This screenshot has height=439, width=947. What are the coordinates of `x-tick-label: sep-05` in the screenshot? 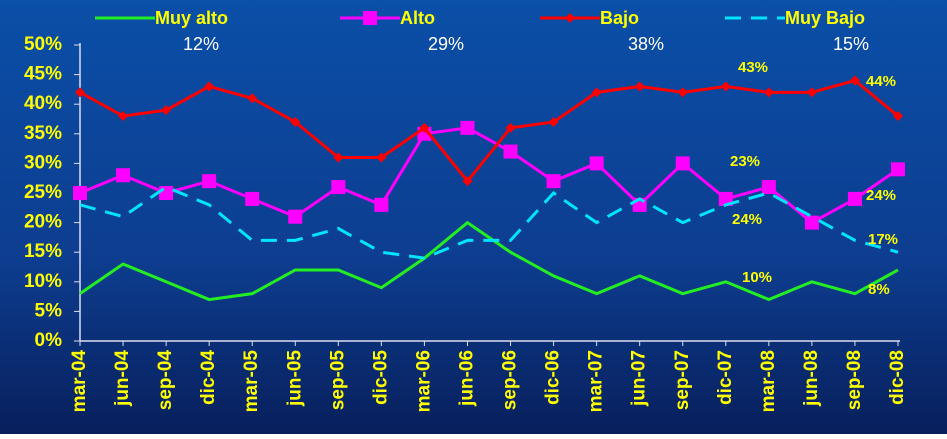 It's located at (337, 380).